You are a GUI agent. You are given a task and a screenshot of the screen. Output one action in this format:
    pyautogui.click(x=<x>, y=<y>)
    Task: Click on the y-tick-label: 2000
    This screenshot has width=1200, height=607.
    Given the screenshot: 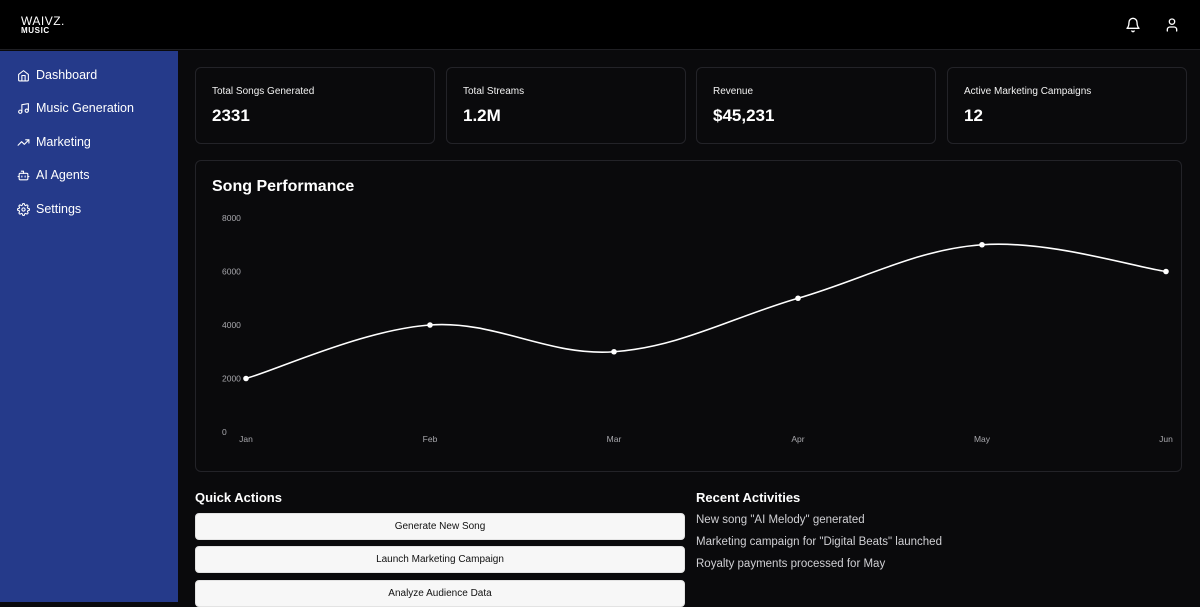 What is the action you would take?
    pyautogui.click(x=231, y=379)
    